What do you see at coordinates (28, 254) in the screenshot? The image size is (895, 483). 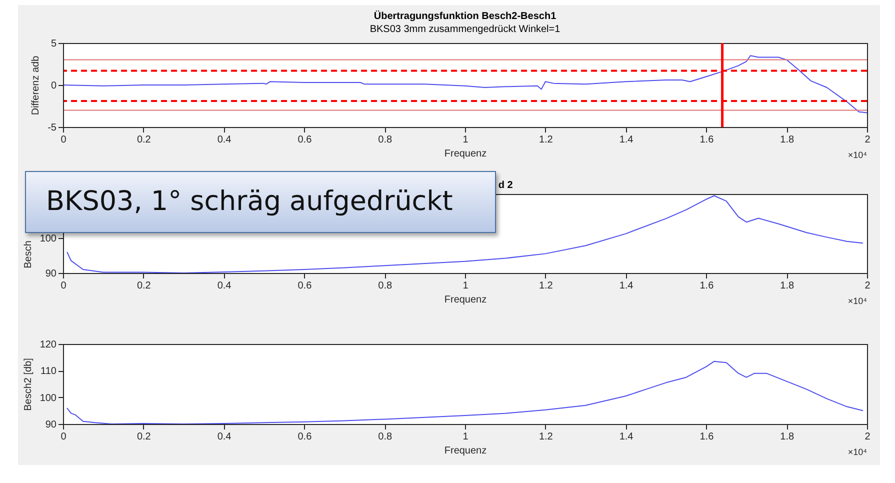 I see `y-axis-title: Besch` at bounding box center [28, 254].